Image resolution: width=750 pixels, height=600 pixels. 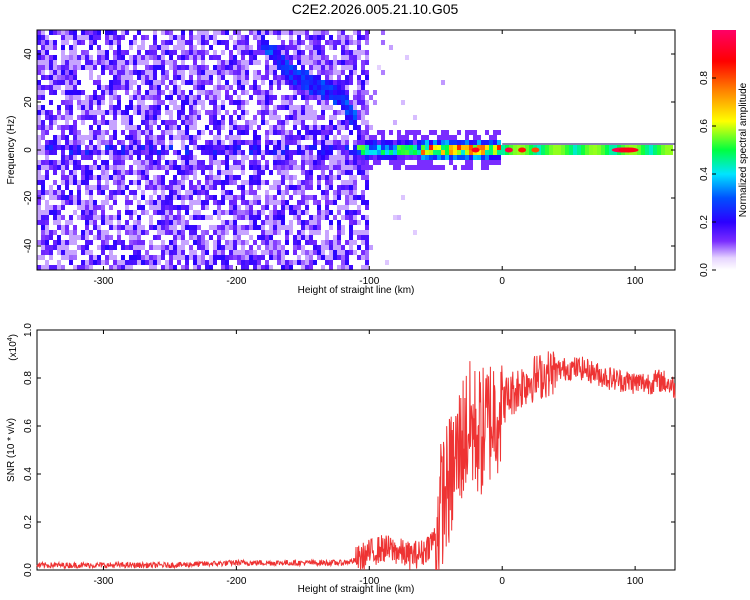 What do you see at coordinates (236, 281) in the screenshot?
I see `spectrogram-x-tick-label: -200` at bounding box center [236, 281].